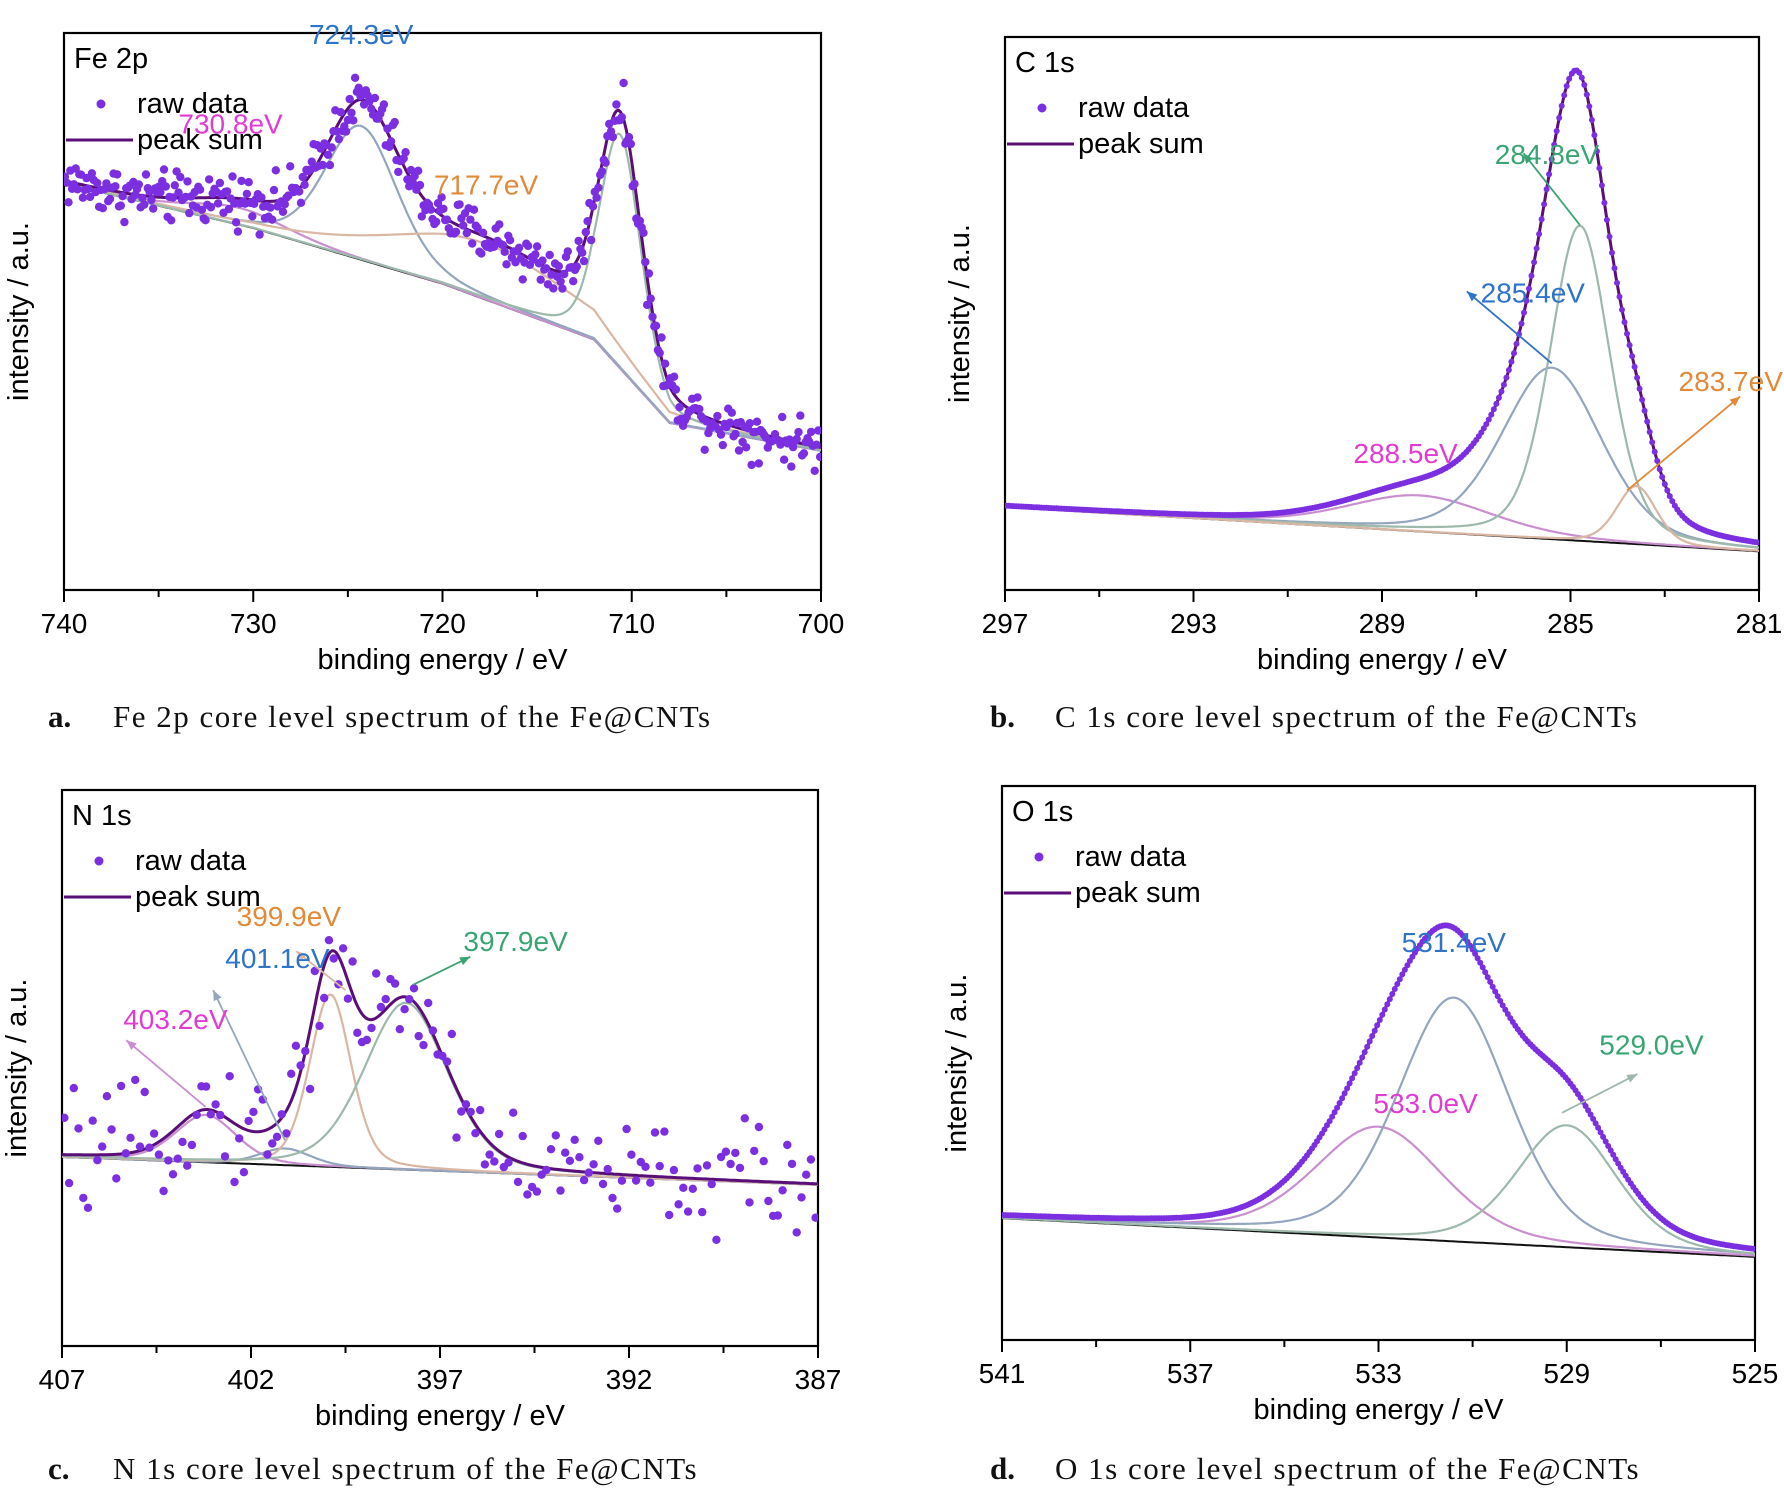 The width and height of the screenshot is (1784, 1509). I want to click on legend-sum-label: peak sum, so click(1138, 893).